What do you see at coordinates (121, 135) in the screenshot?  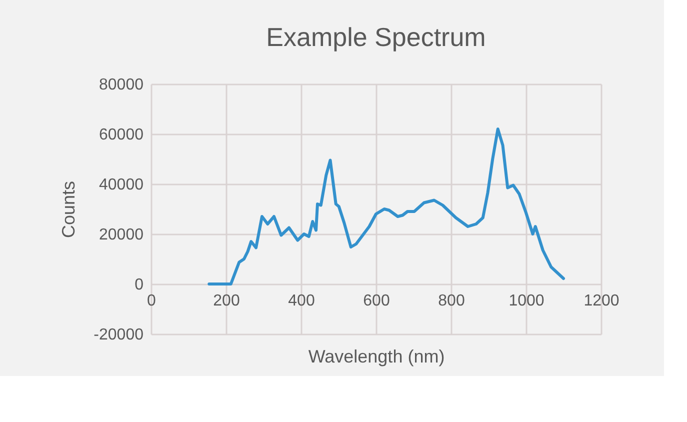 I see `y-tick-label: 60000` at bounding box center [121, 135].